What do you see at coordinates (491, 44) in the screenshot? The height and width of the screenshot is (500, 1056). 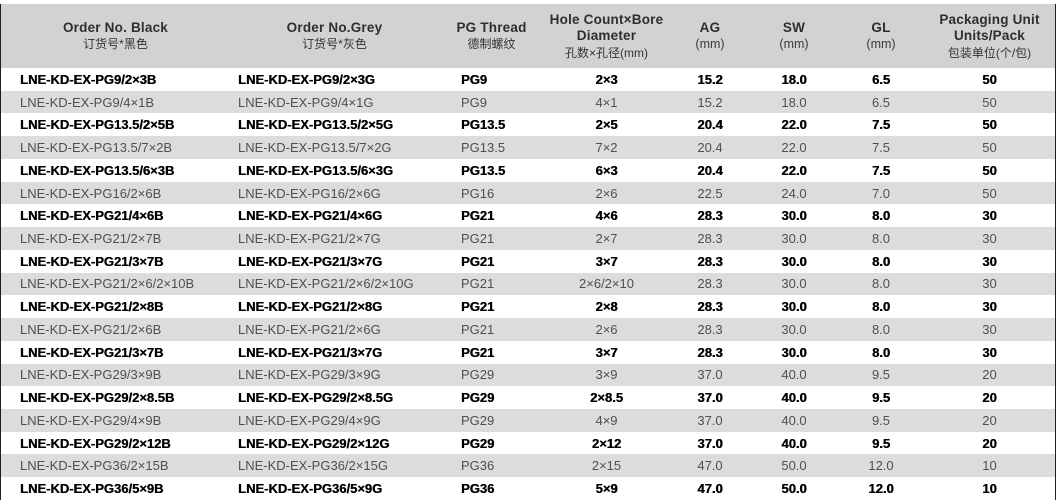 I see `col-header-label-zh: 德制螺纹` at bounding box center [491, 44].